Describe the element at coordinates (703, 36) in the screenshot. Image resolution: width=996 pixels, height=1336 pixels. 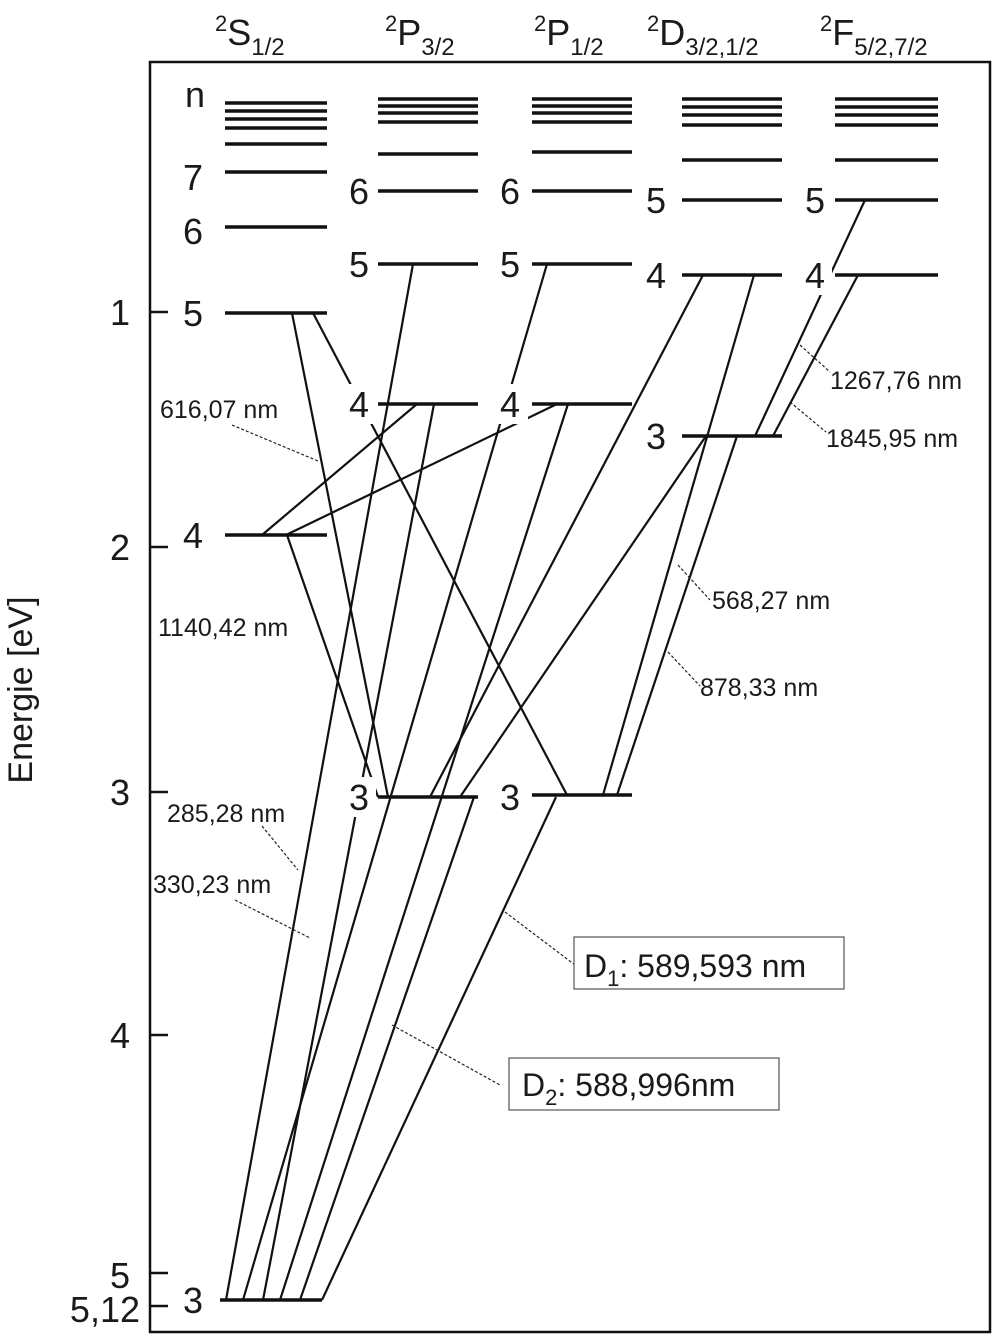
I see `column-header-2D-3/2,1/2: 2D3/2,1/2` at that location.